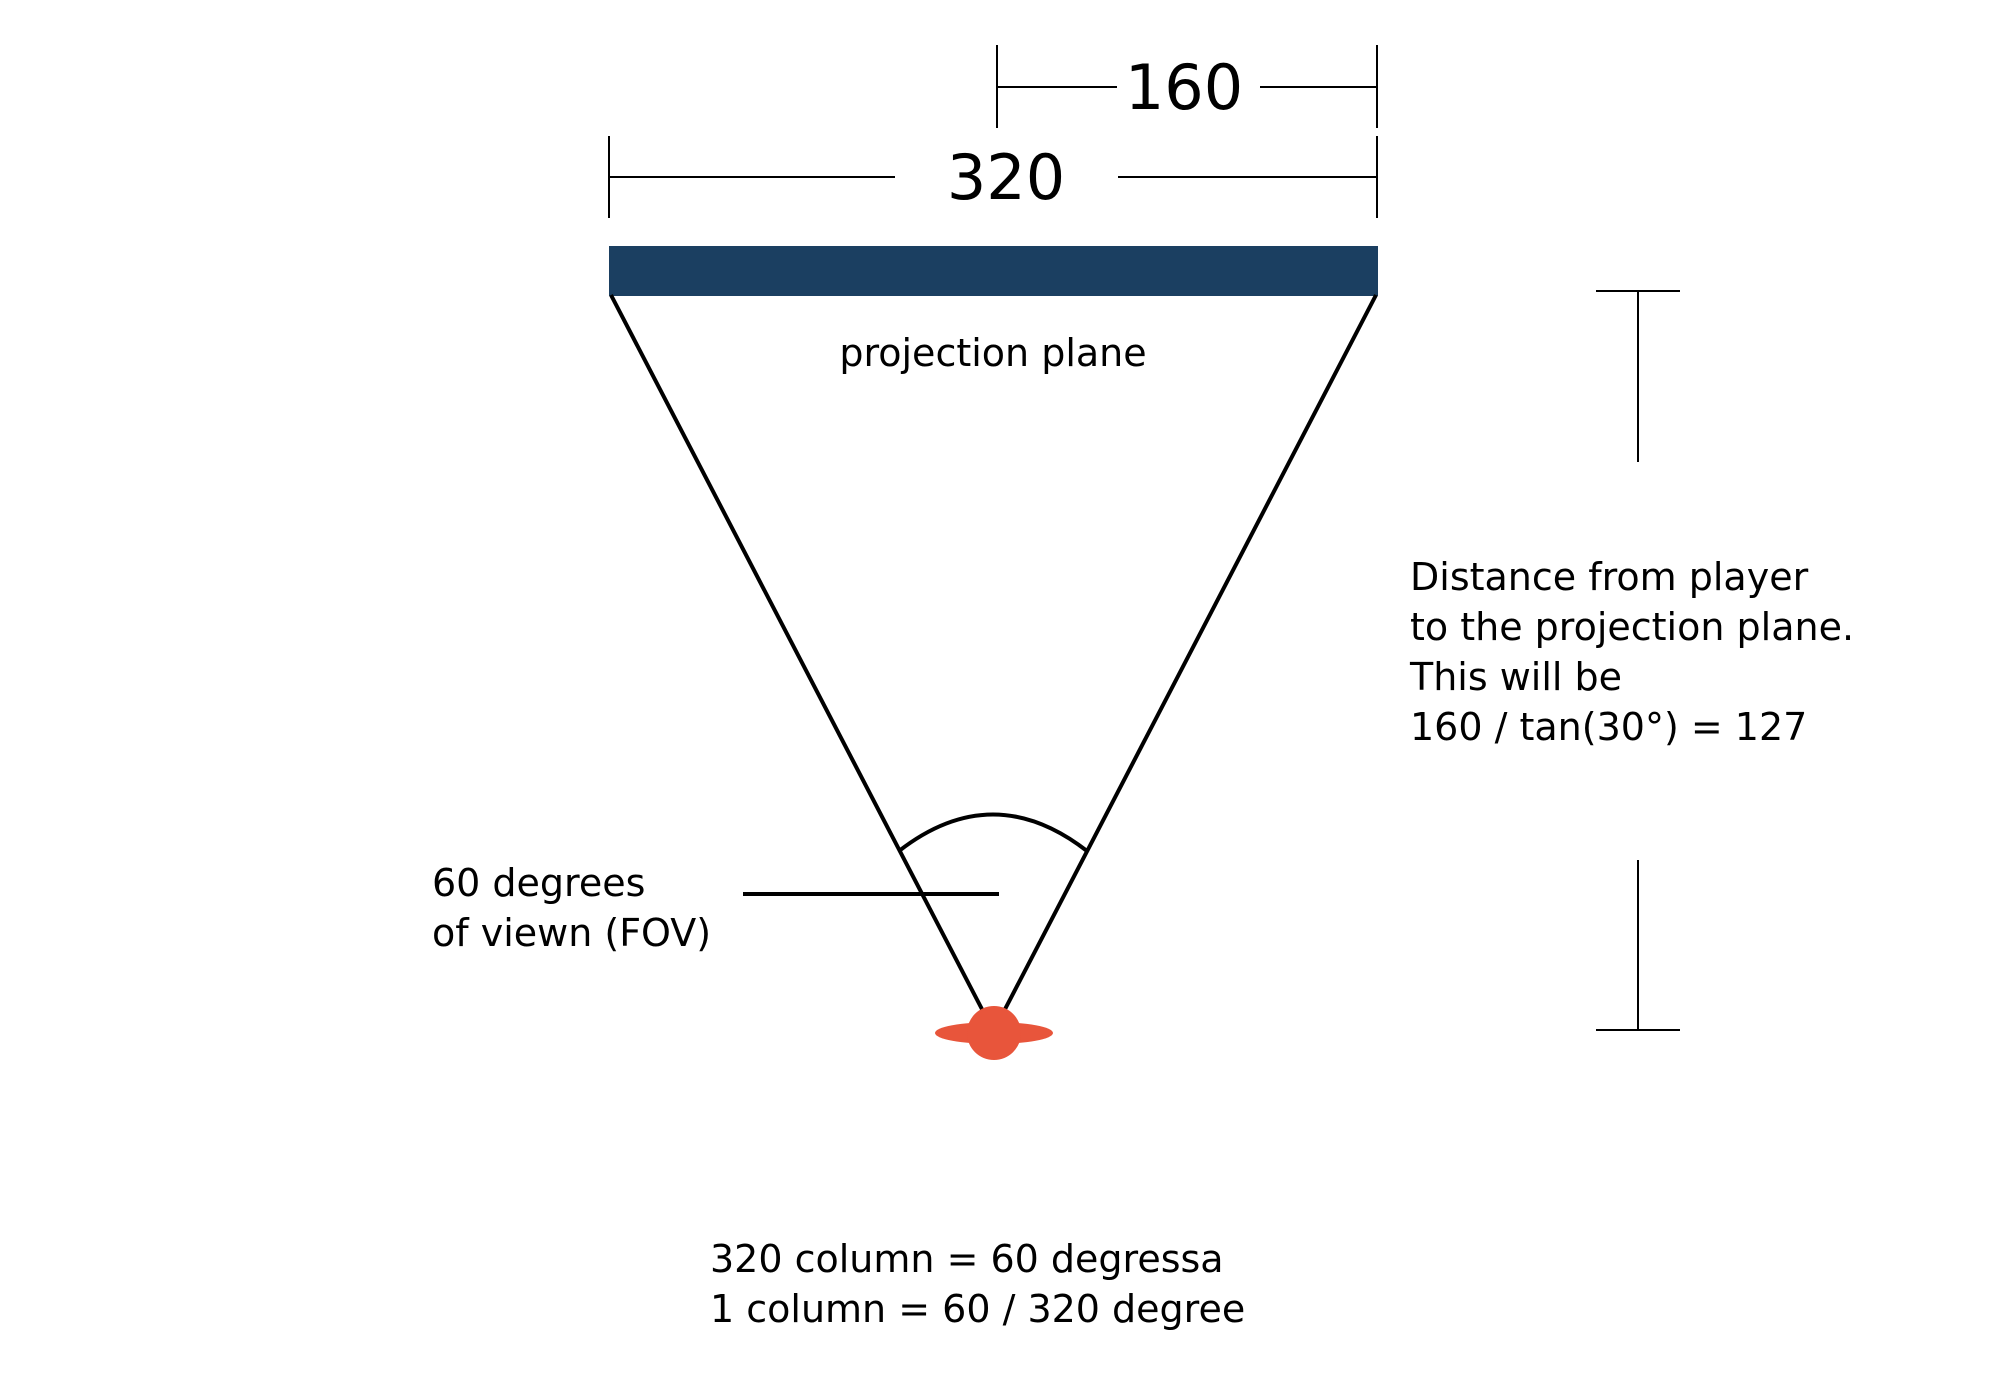  Describe the element at coordinates (1515, 677) in the screenshot. I see `distance-note-line3: This will be` at that location.